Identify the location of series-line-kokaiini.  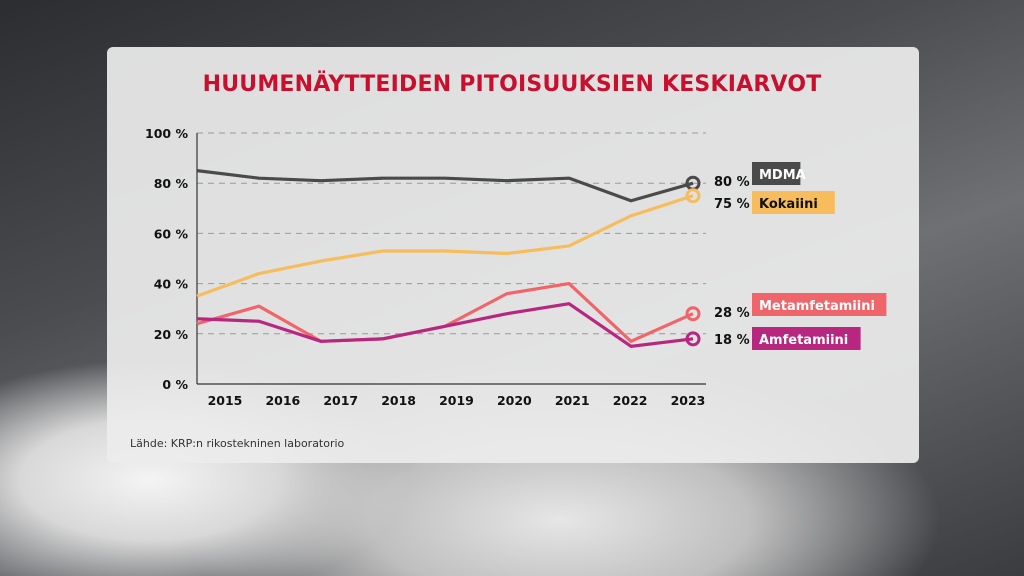
(445, 246).